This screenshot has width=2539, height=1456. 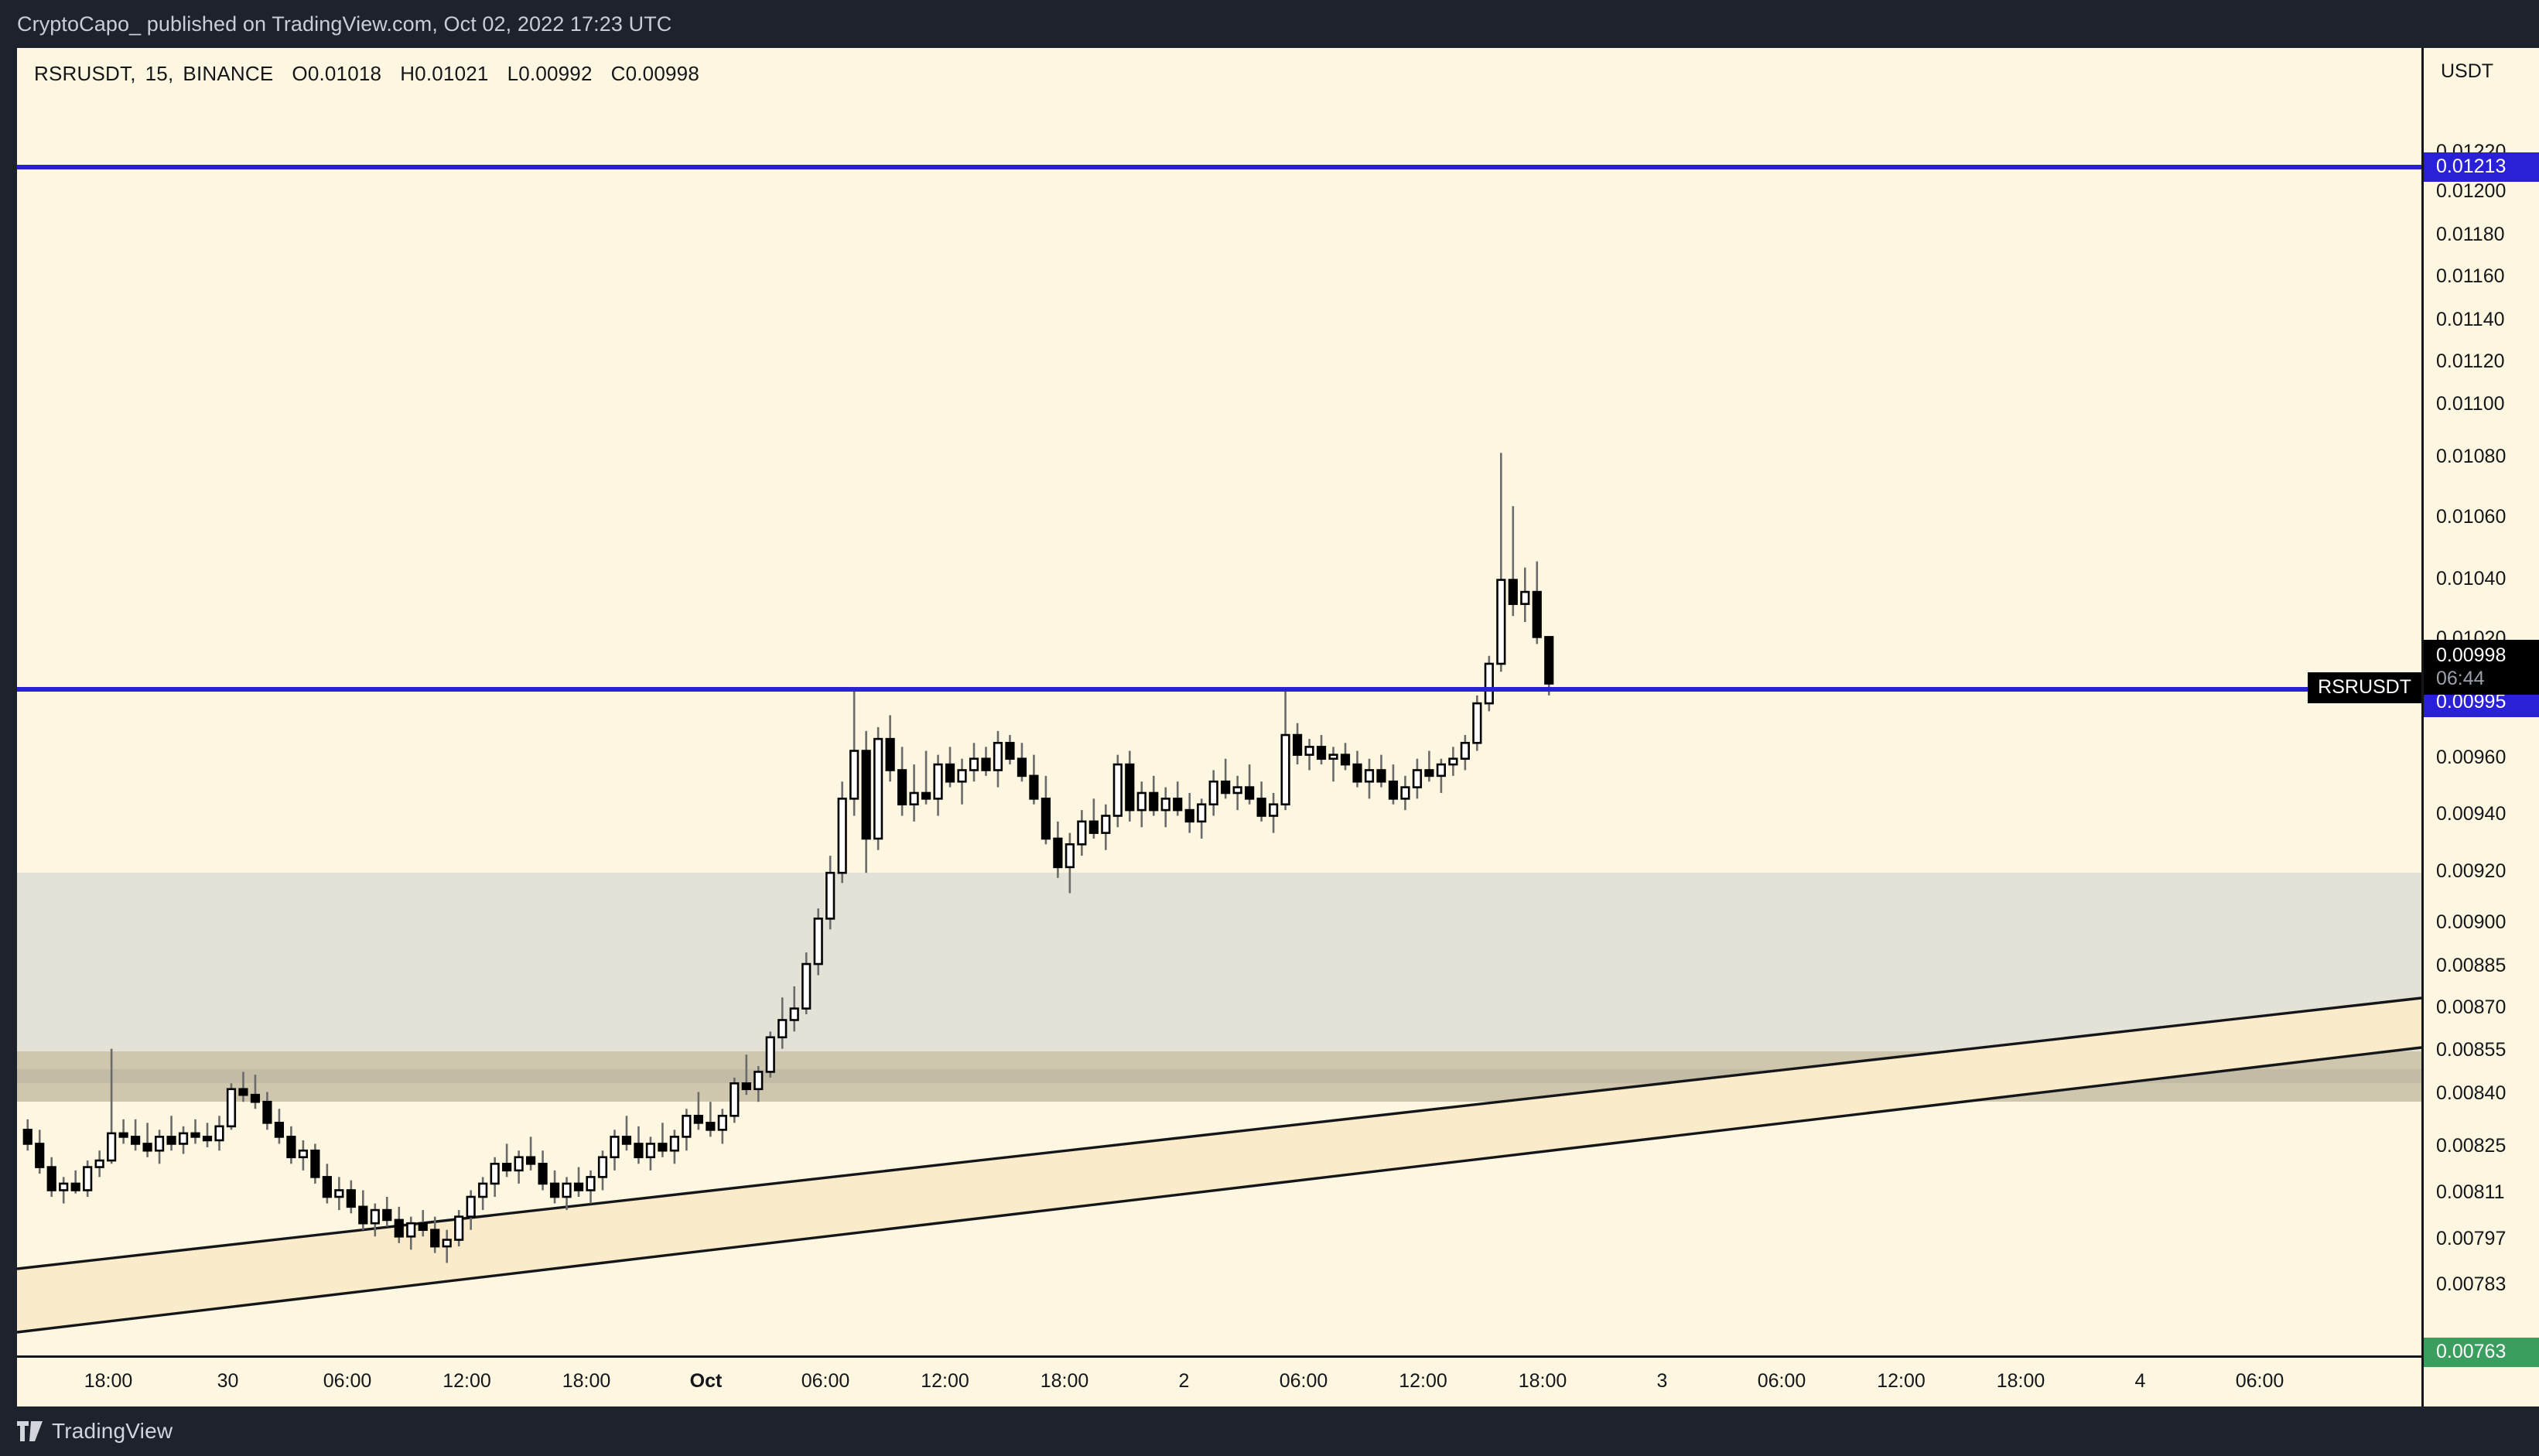 I want to click on price-tick: 0.00960, so click(x=2471, y=757).